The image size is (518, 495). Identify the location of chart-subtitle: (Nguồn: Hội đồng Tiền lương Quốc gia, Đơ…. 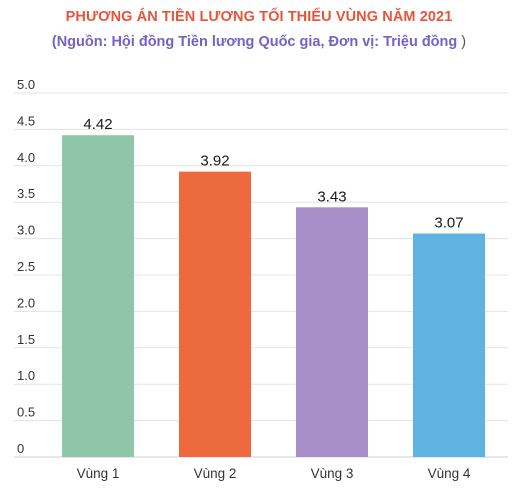
(259, 42).